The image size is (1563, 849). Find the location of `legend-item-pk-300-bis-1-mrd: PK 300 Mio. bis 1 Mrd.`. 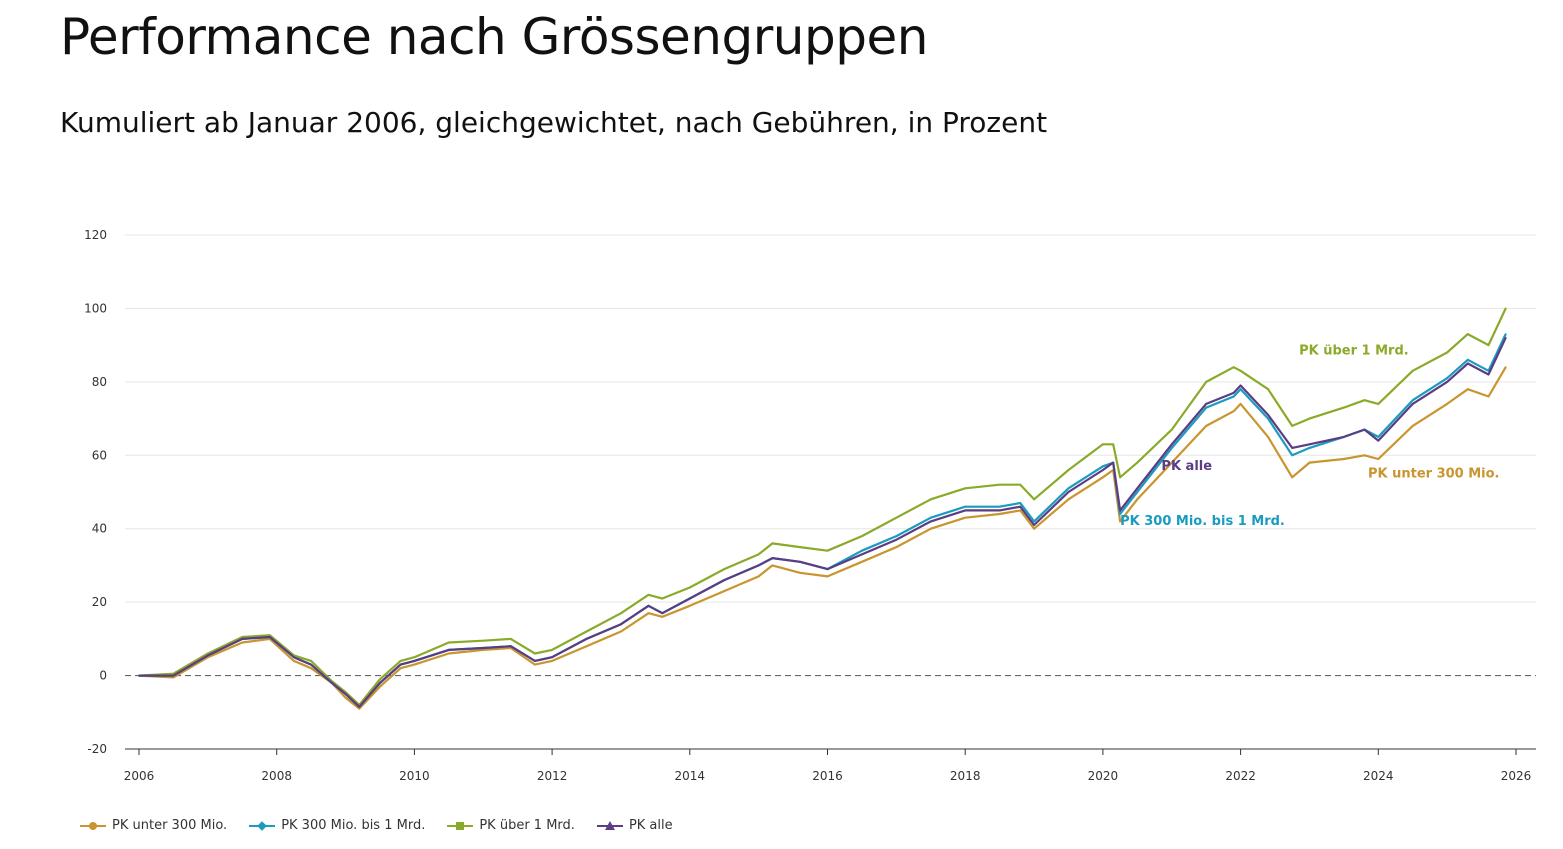

legend-item-pk-300-bis-1-mrd: PK 300 Mio. bis 1 Mrd. is located at coordinates (337, 825).